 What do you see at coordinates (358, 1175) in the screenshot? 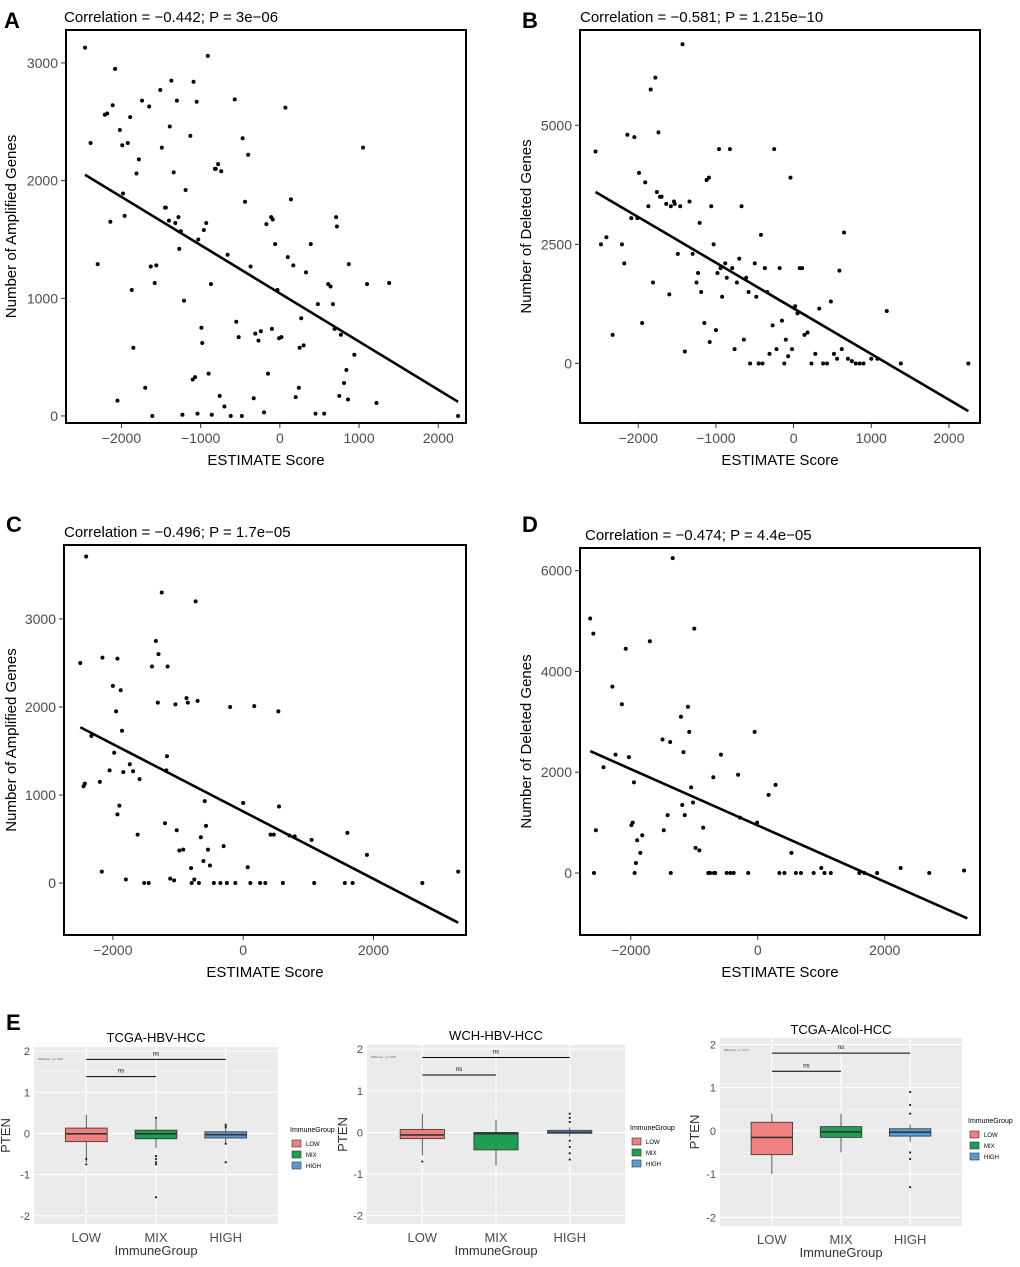
I see `y-tick-label: -1` at bounding box center [358, 1175].